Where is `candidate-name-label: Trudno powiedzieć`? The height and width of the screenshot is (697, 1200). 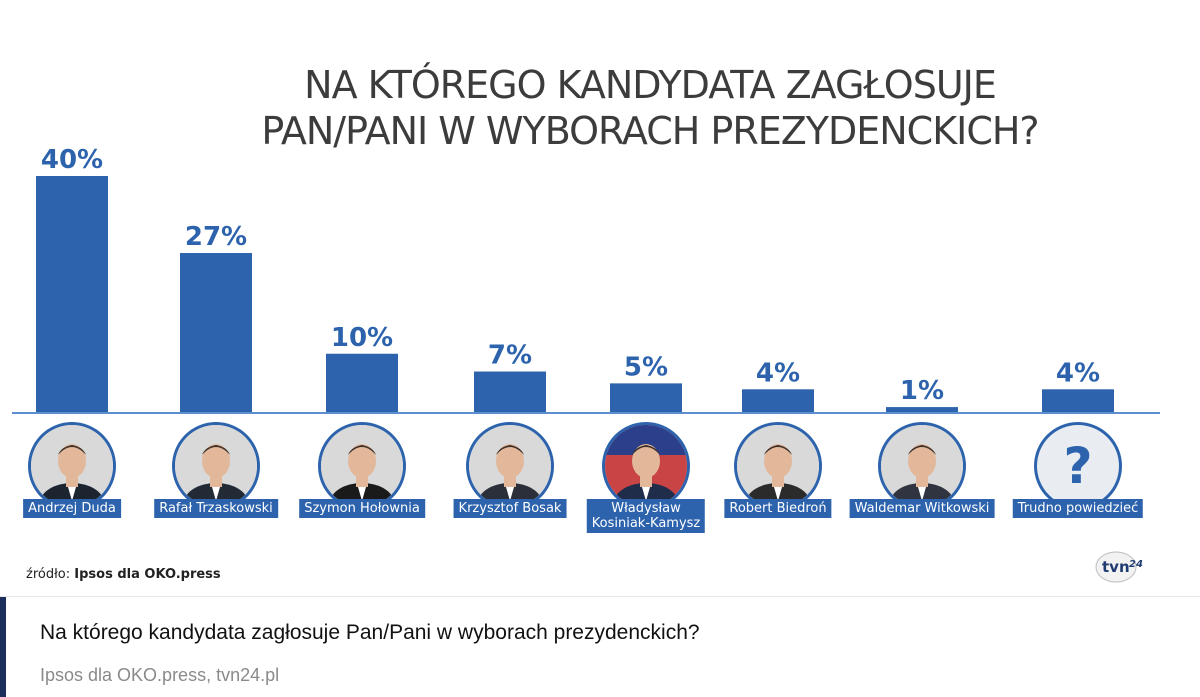 candidate-name-label: Trudno powiedzieć is located at coordinates (1078, 508).